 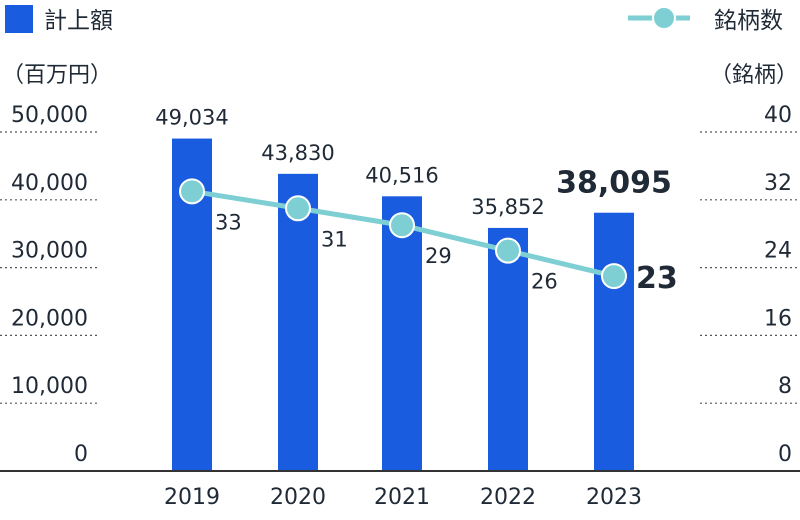 I want to click on right-tick-label: 16, so click(x=778, y=318).